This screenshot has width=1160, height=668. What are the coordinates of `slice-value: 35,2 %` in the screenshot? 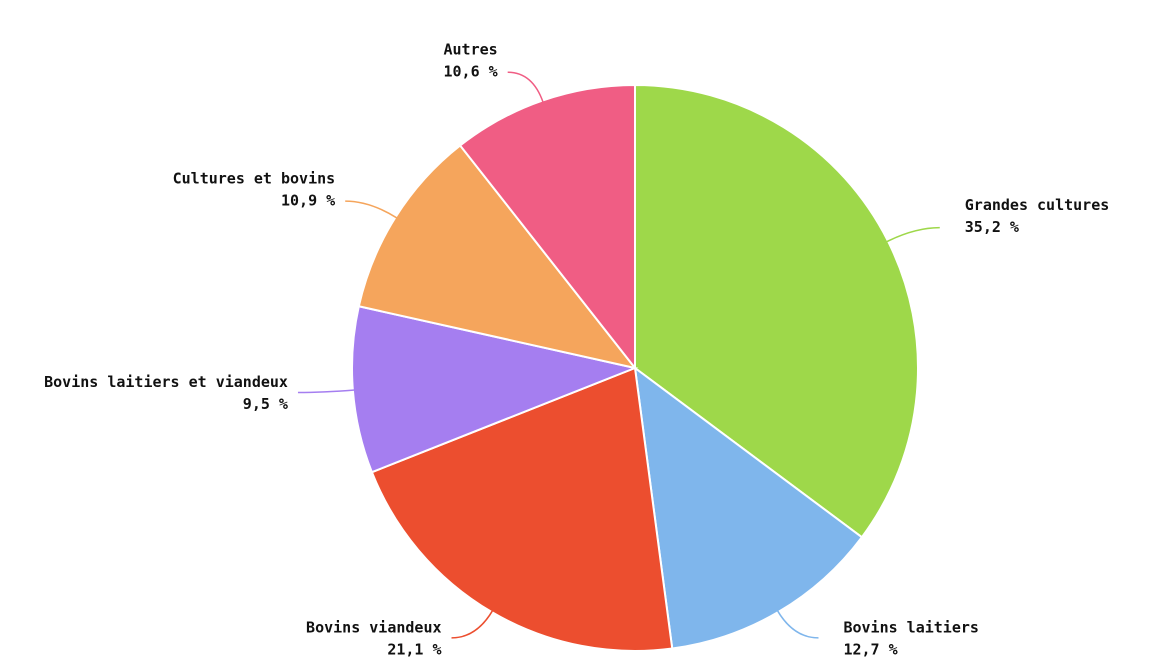 It's located at (992, 227).